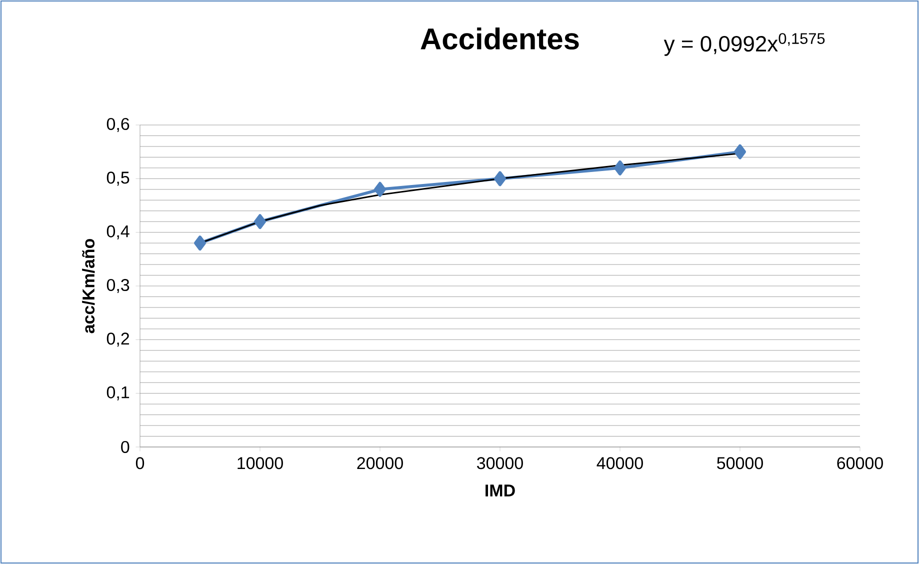  What do you see at coordinates (860, 463) in the screenshot?
I see `x-tick-label: 60000` at bounding box center [860, 463].